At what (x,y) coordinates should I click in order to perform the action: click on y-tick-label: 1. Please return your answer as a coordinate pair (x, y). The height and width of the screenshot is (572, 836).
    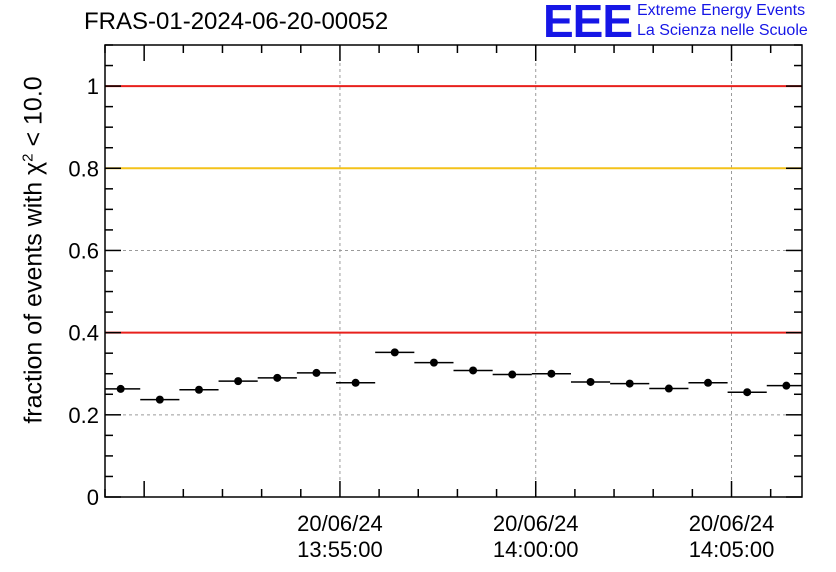
    Looking at the image, I should click on (93, 86).